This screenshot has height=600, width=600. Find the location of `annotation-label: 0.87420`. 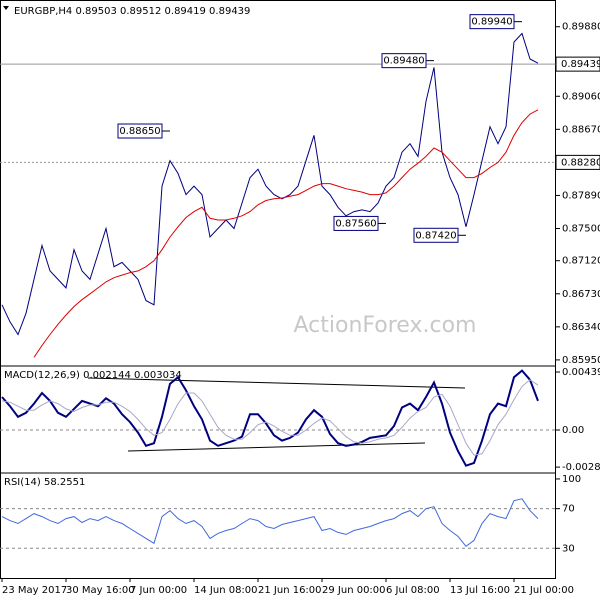

annotation-label: 0.87420 is located at coordinates (435, 235).